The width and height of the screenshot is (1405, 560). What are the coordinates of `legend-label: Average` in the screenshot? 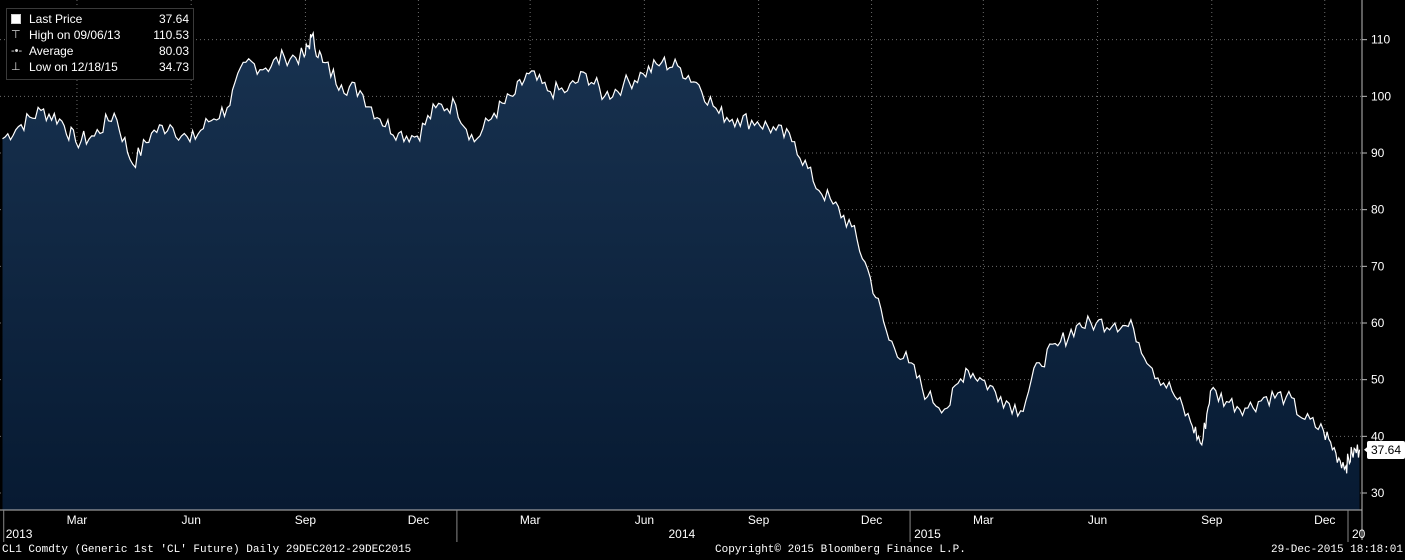 It's located at (51, 51).